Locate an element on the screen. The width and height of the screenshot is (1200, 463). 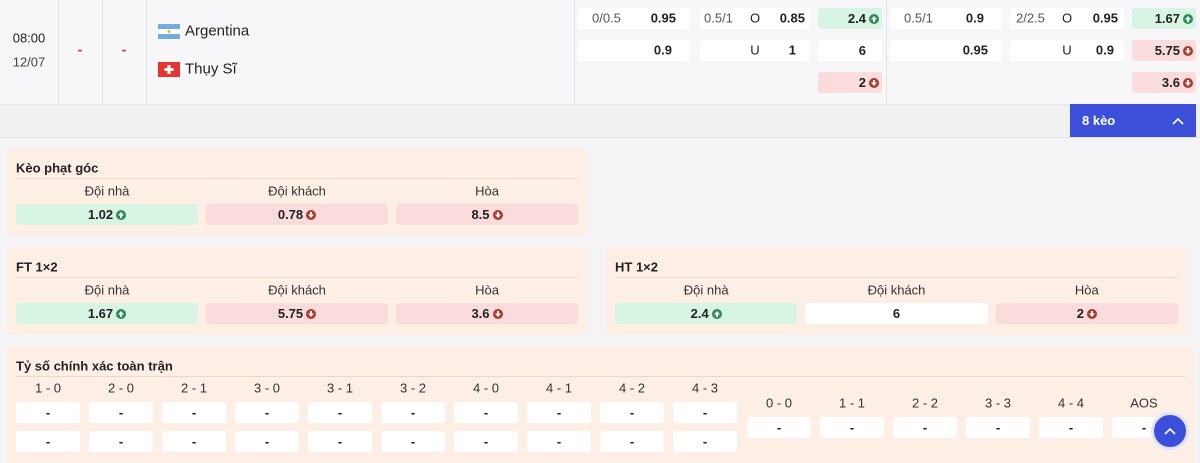
score-label: AOS is located at coordinates (1144, 403).